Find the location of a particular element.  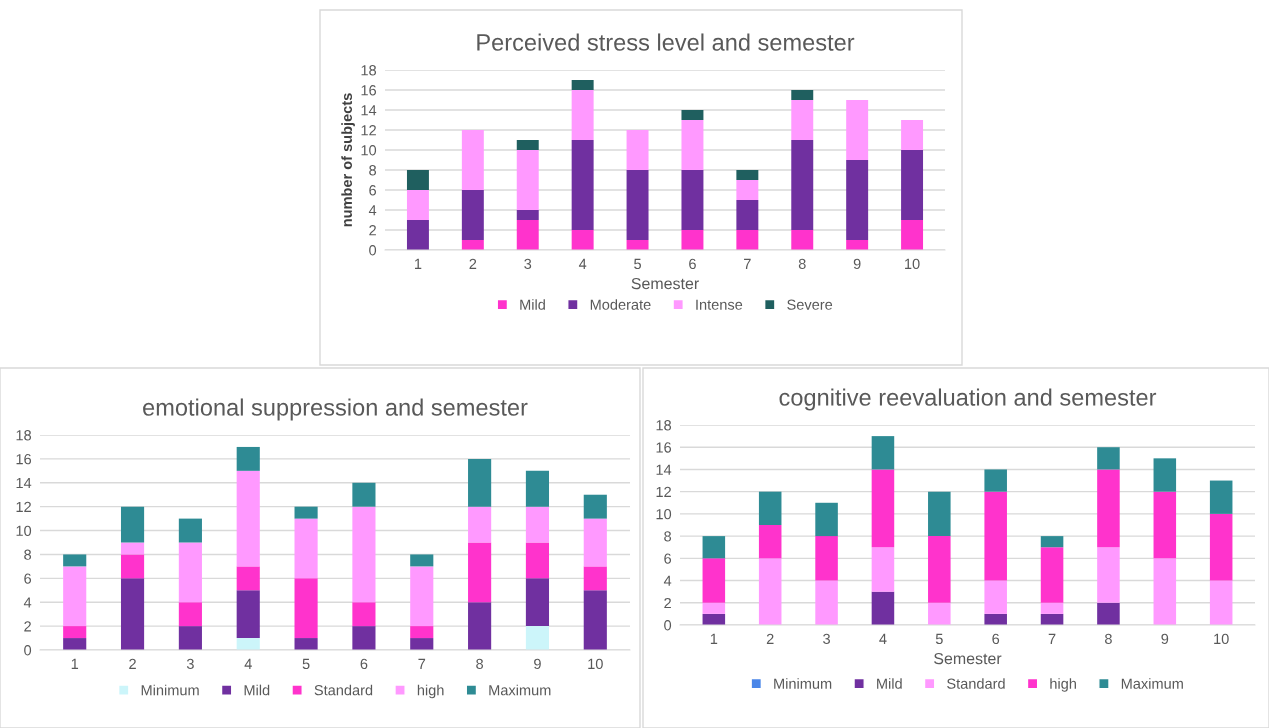

y-axis-title: number of subjects is located at coordinates (348, 160).